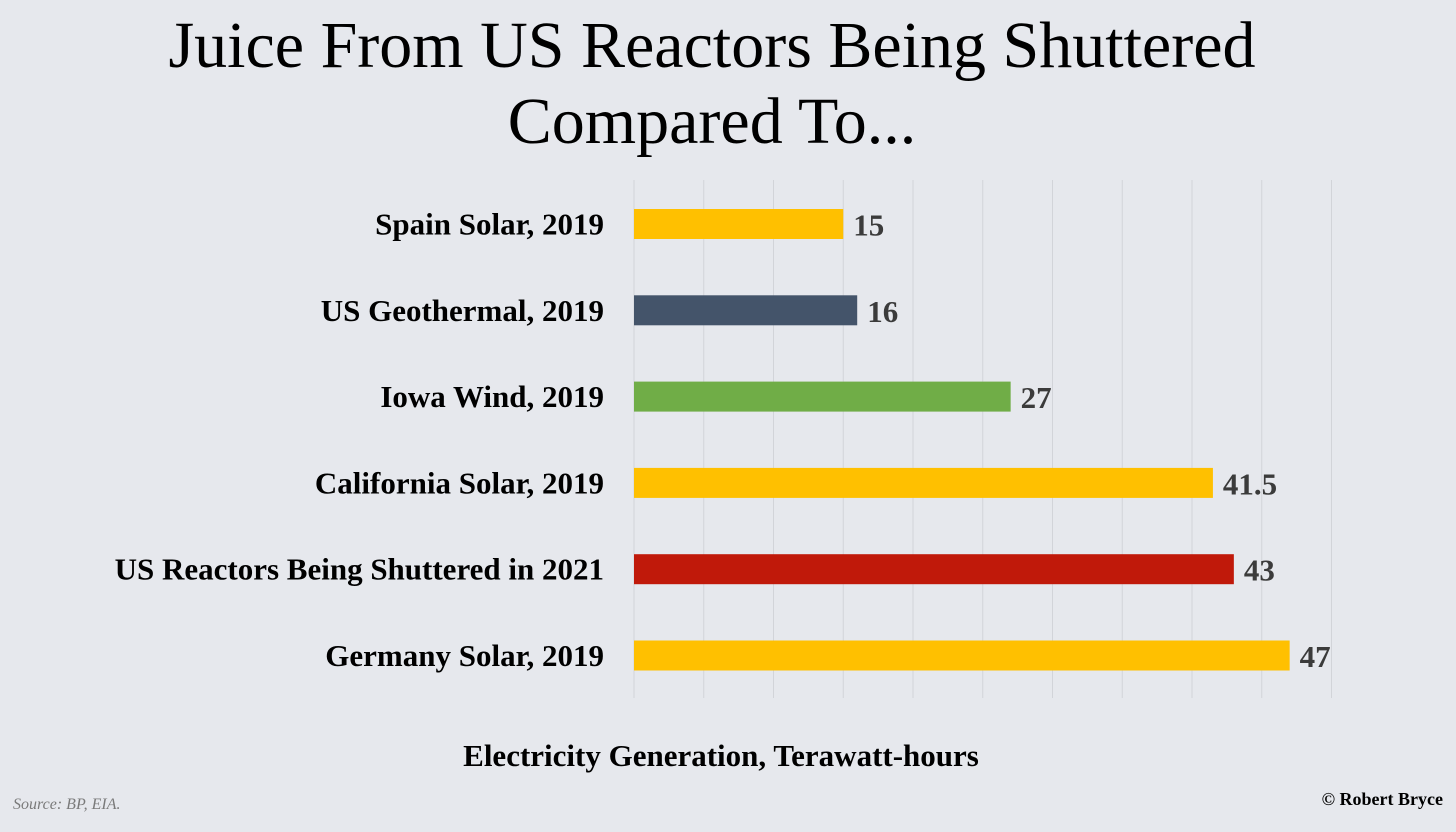 The height and width of the screenshot is (832, 1456). I want to click on category-label: Spain Solar, 2019, so click(489, 224).